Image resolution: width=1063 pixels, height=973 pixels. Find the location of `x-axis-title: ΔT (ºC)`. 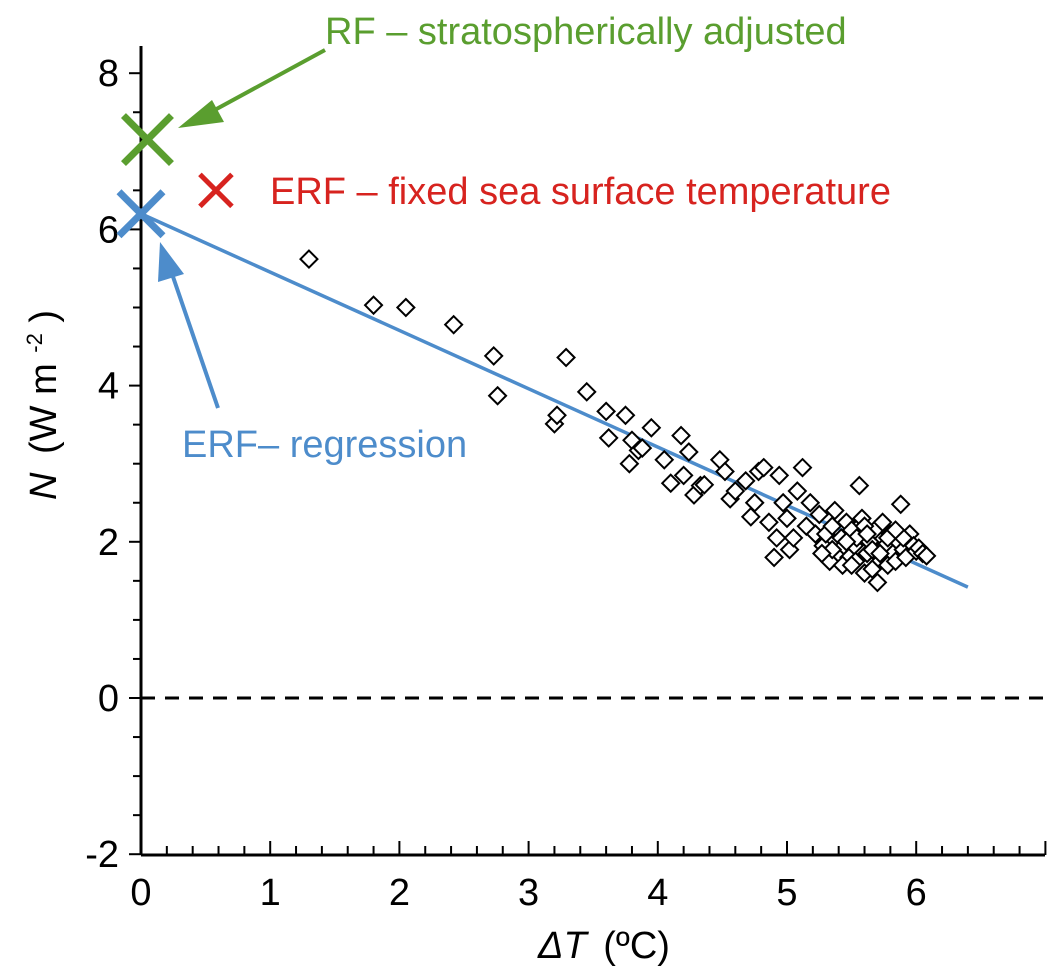

x-axis-title: ΔT (ºC) is located at coordinates (603, 946).